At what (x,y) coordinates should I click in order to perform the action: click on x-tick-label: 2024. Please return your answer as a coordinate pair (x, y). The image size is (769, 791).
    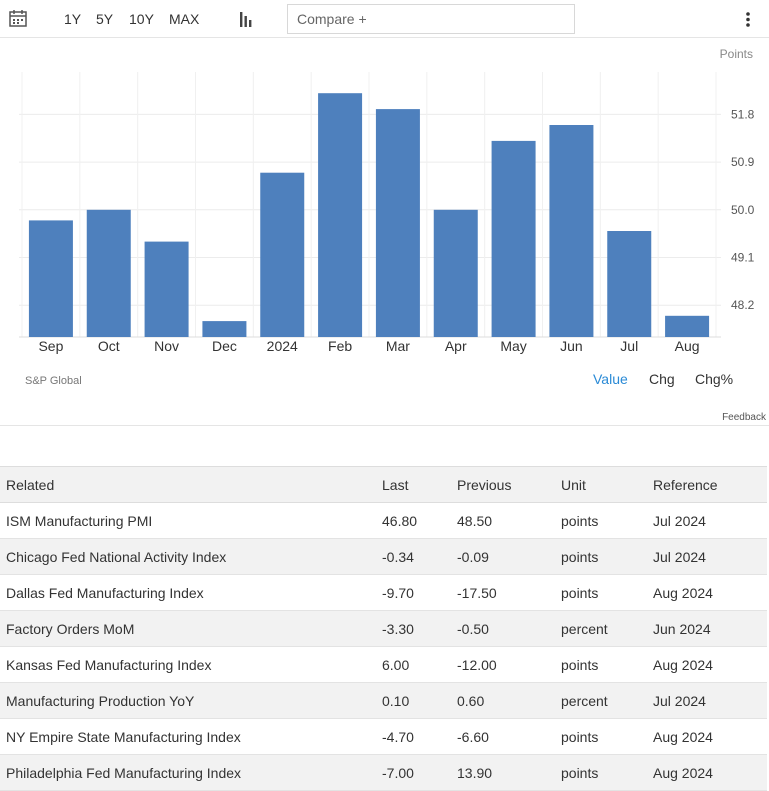
    Looking at the image, I should click on (282, 346).